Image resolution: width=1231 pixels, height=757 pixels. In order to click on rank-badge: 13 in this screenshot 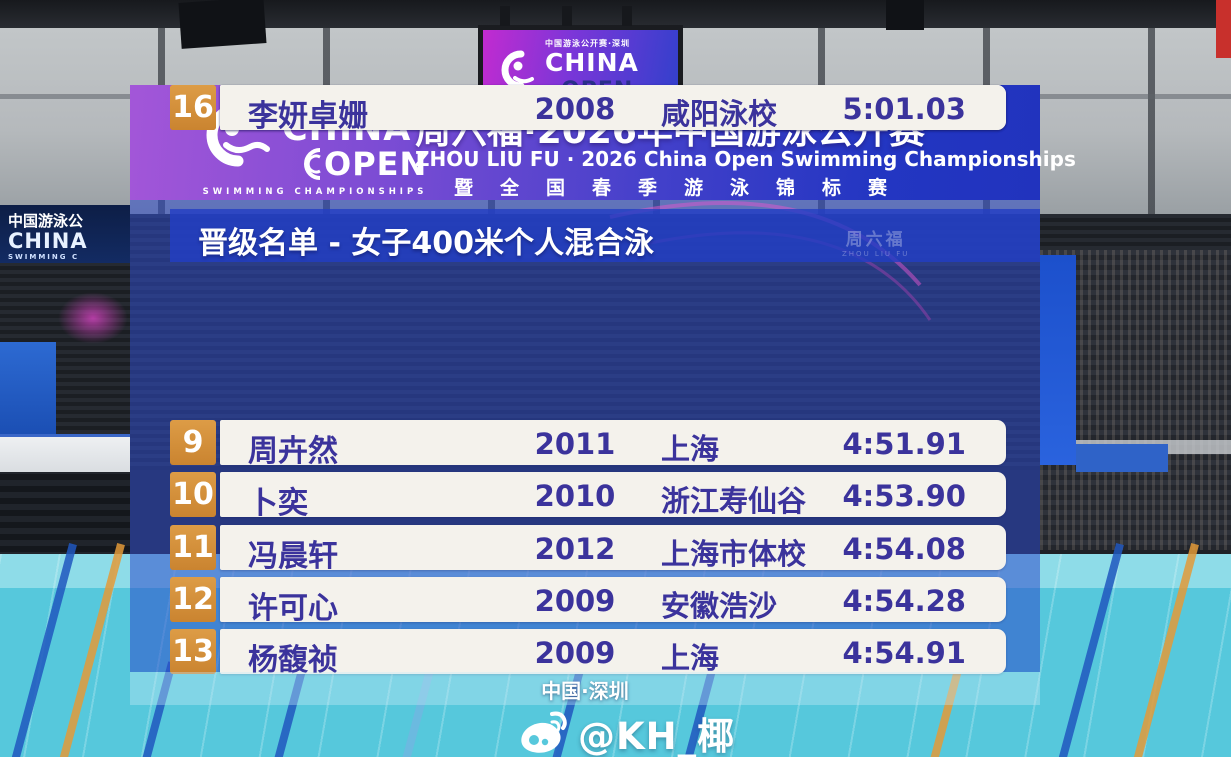, I will do `click(193, 651)`.